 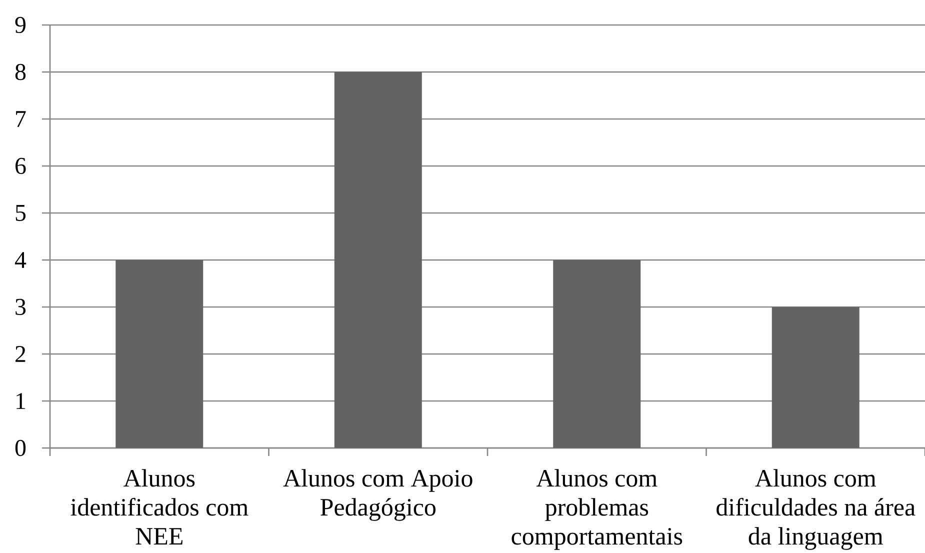 What do you see at coordinates (21, 213) in the screenshot?
I see `y-tick-label: 5` at bounding box center [21, 213].